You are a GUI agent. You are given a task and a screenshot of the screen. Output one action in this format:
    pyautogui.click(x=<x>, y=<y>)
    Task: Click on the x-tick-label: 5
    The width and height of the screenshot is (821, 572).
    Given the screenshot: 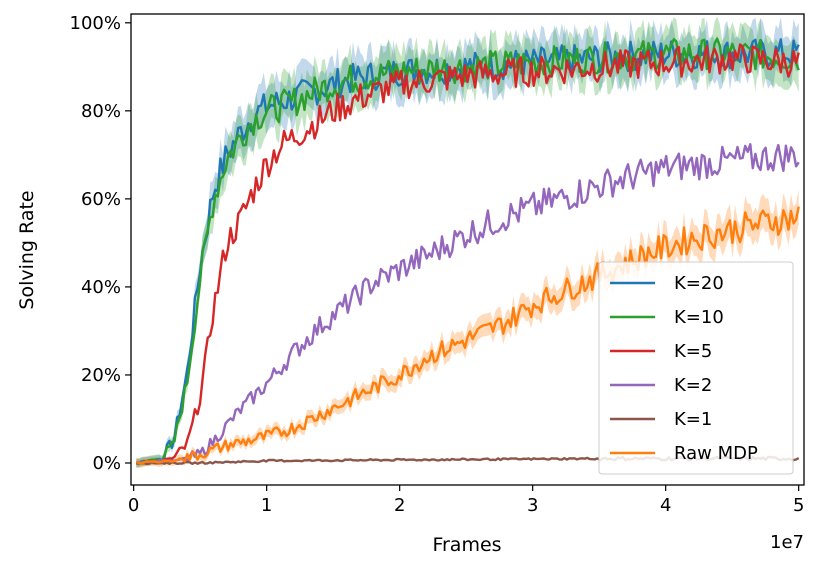 What is the action you would take?
    pyautogui.click(x=798, y=505)
    